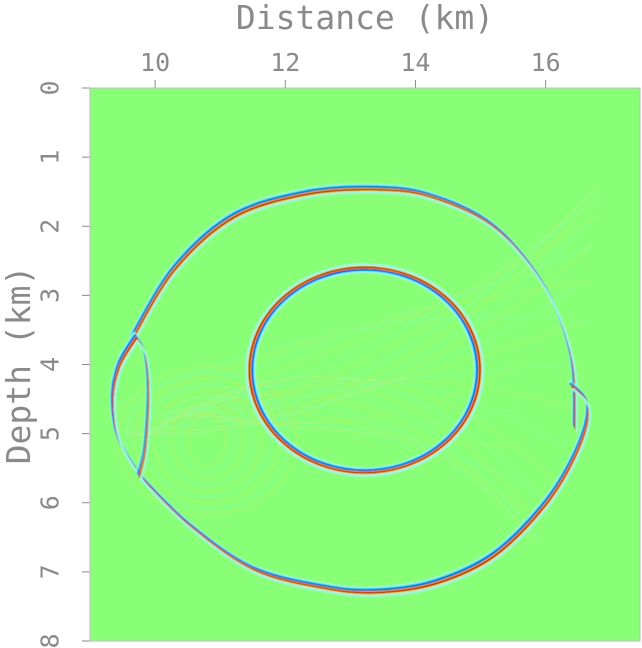 Image resolution: width=642 pixels, height=648 pixels. Describe the element at coordinates (50, 502) in the screenshot. I see `y-tick-label: 6` at that location.